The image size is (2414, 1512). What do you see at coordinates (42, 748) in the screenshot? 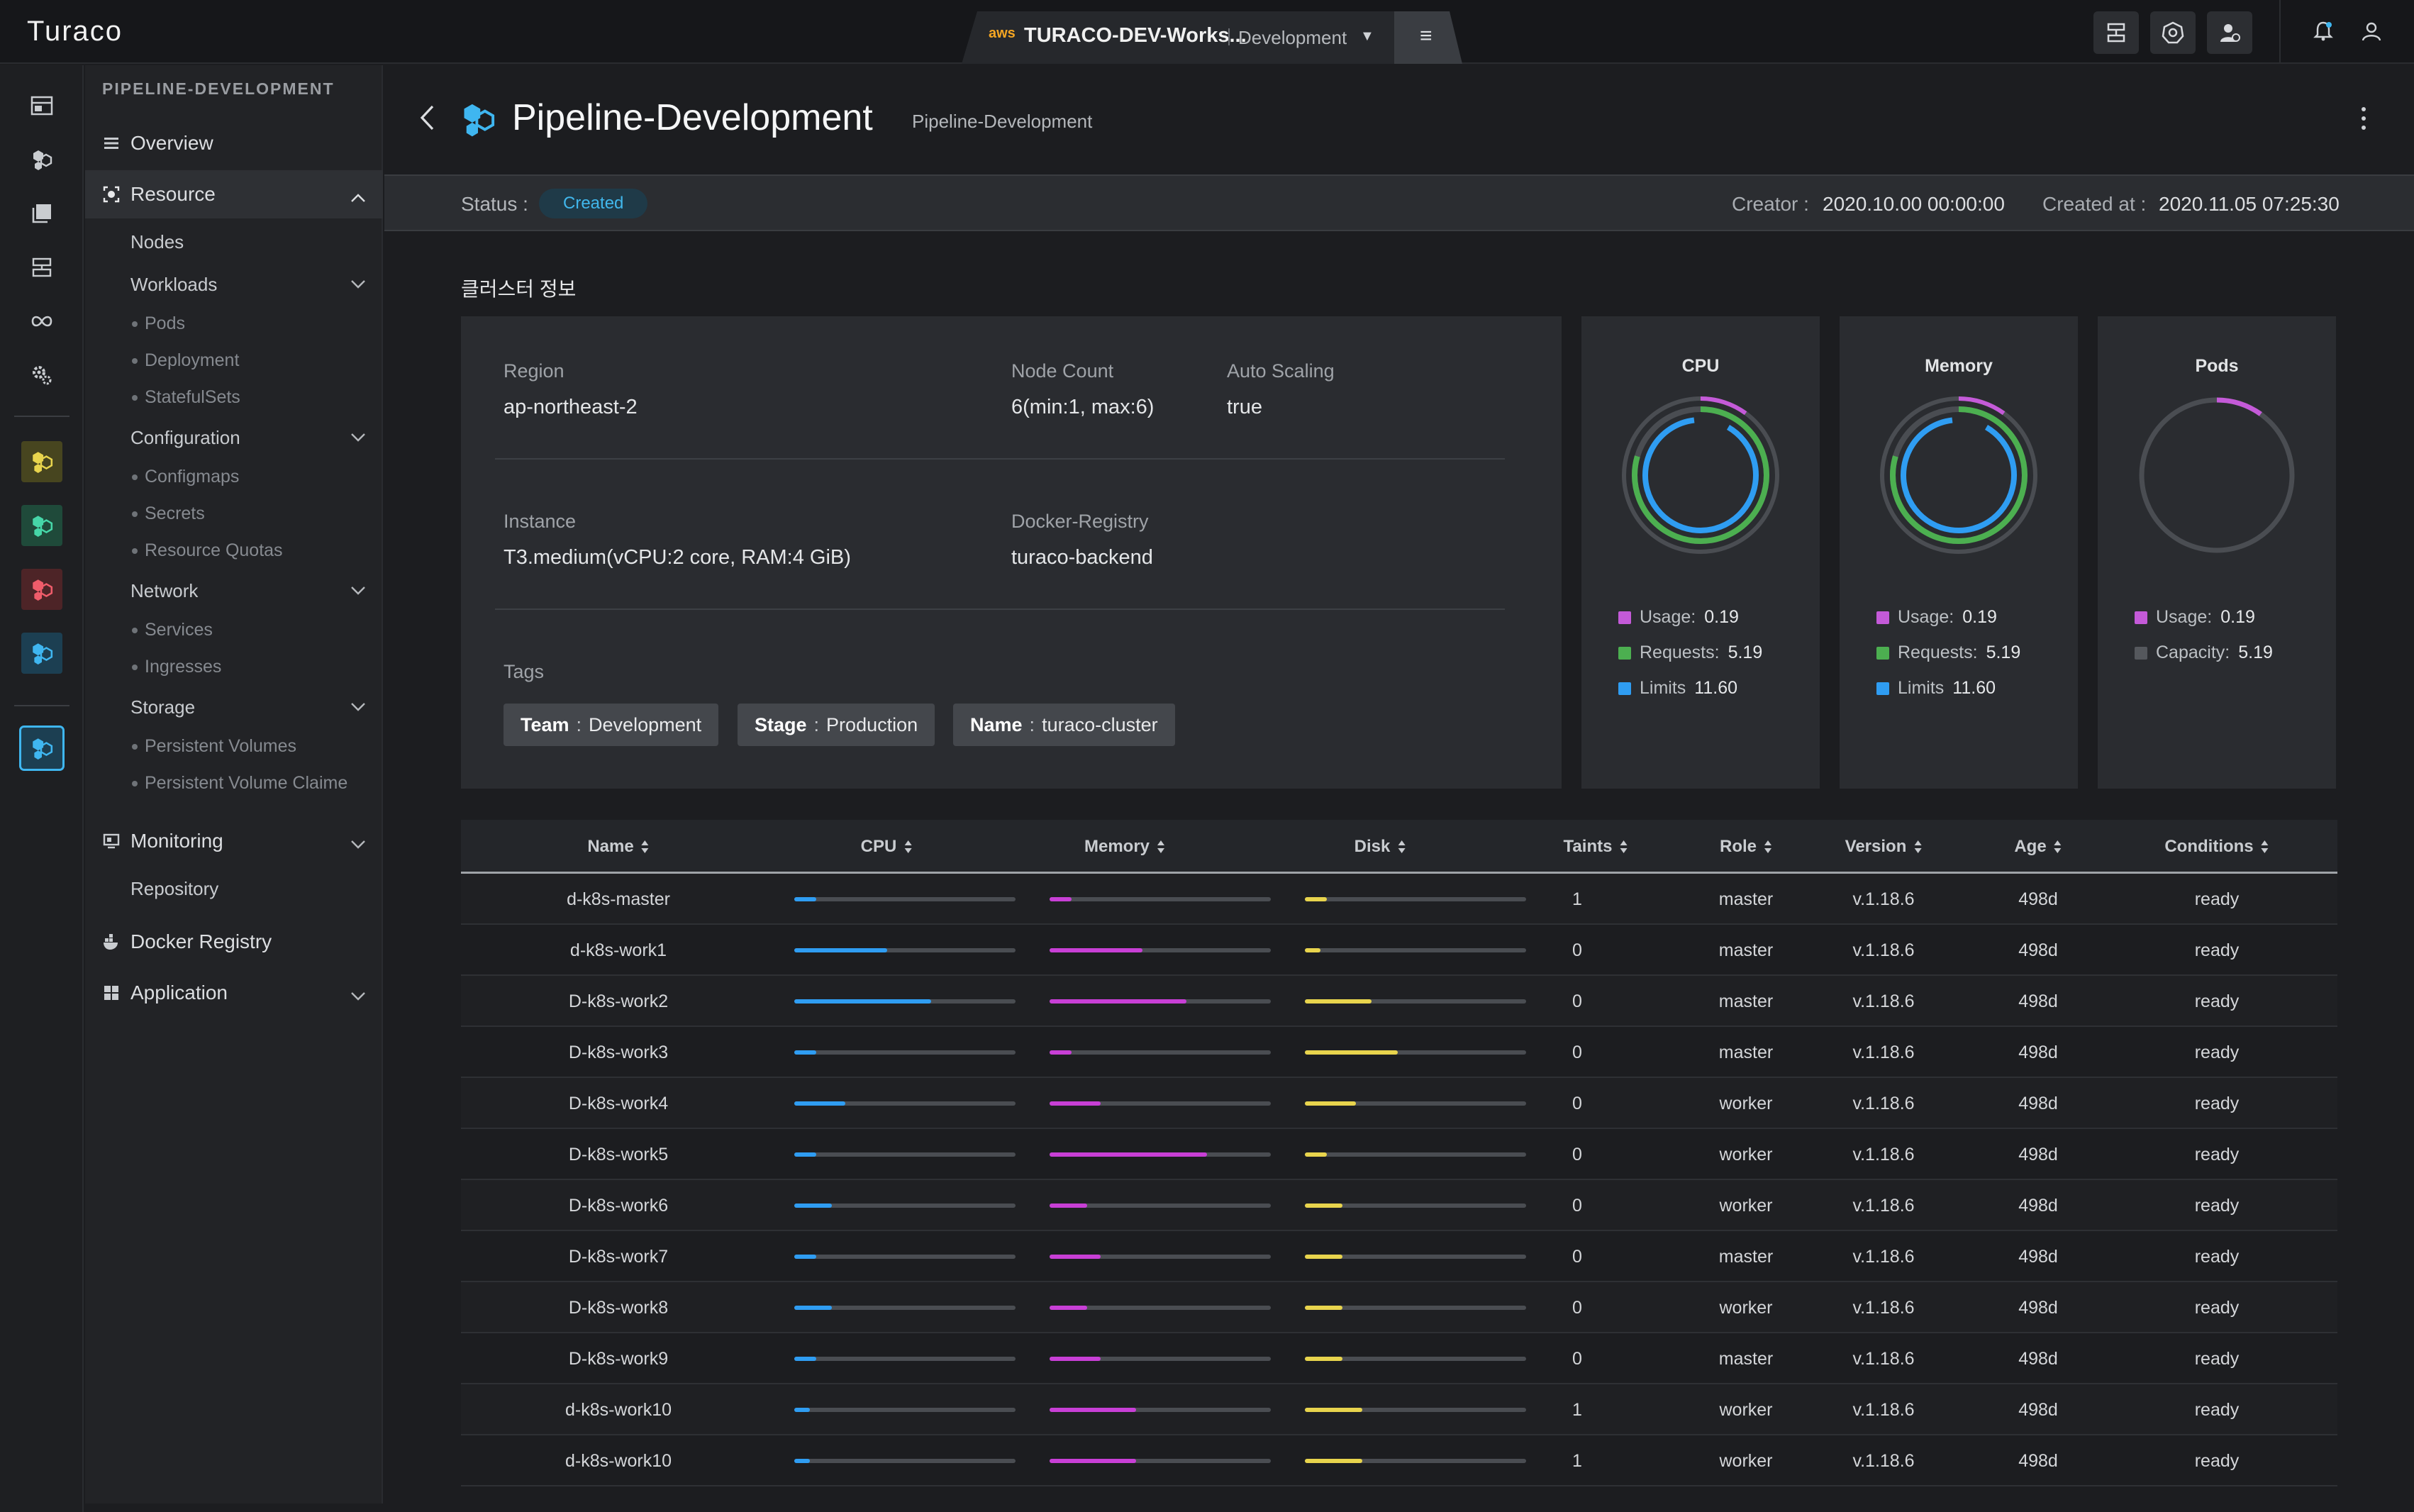
I see `app-active-icon` at bounding box center [42, 748].